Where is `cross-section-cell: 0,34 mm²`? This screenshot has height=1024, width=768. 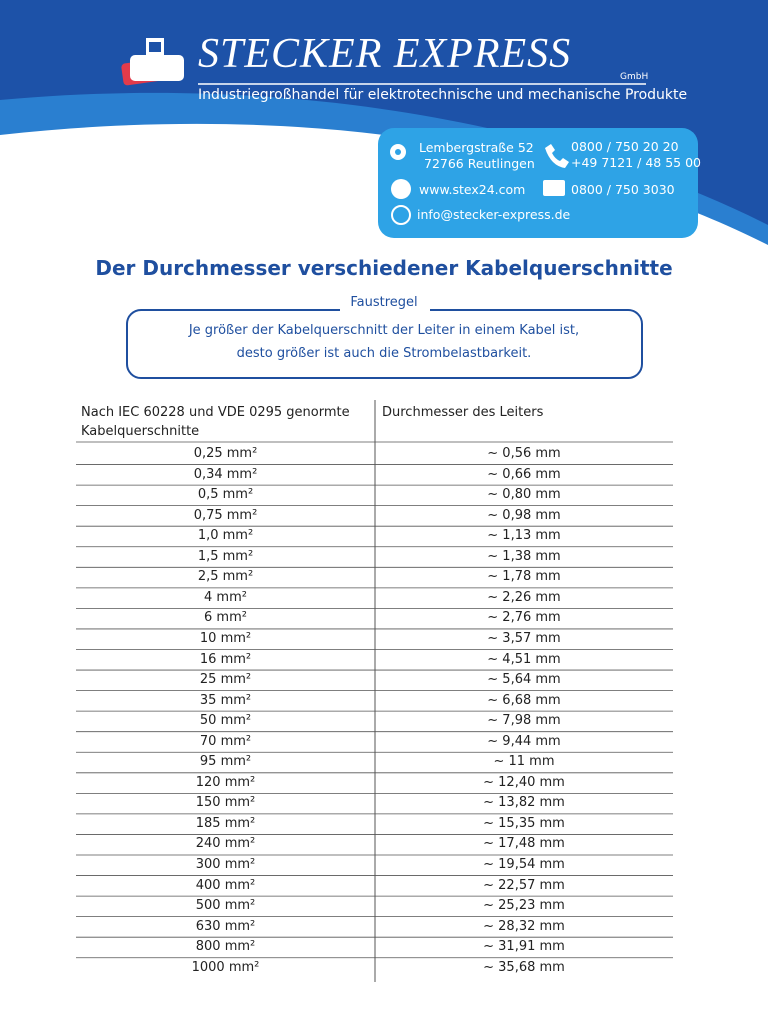
cross-section-cell: 0,34 mm² is located at coordinates (225, 474).